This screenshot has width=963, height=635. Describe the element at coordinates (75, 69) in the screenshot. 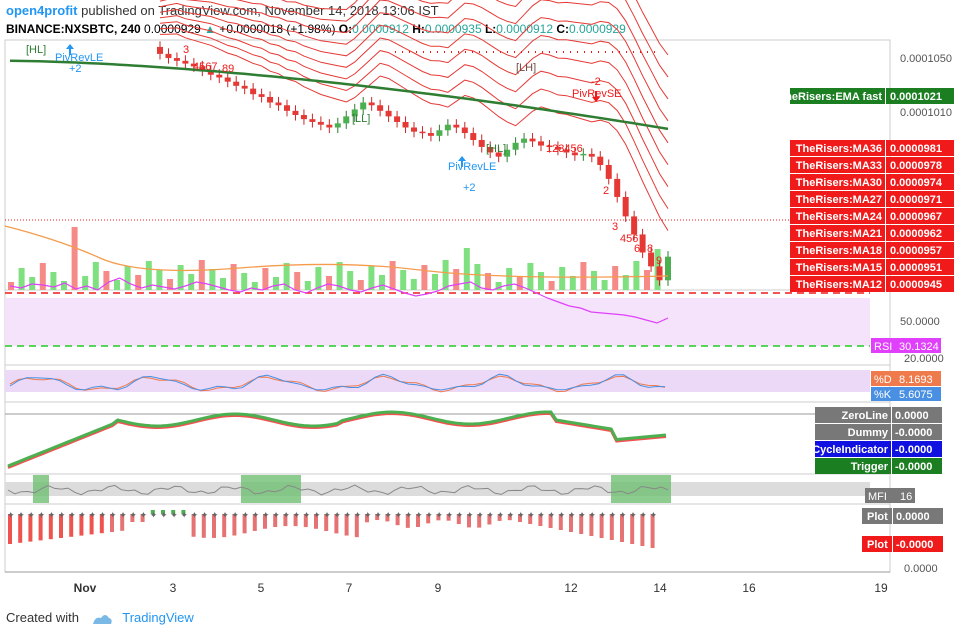

I see `pivrevle-count-1: +2` at that location.